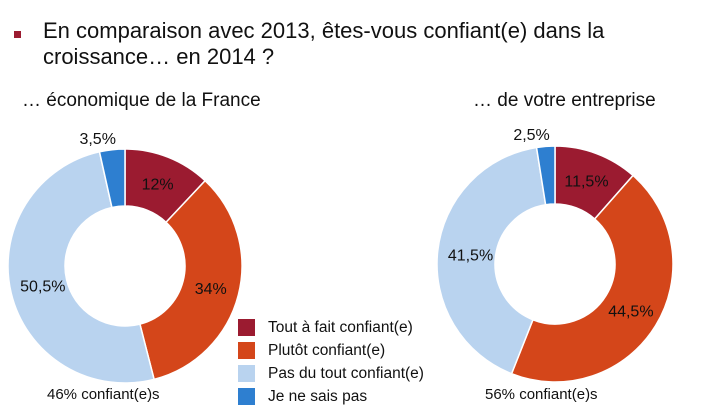 This screenshot has height=409, width=726. Describe the element at coordinates (103, 394) in the screenshot. I see `footer-france: 46% confiant(e)s` at that location.